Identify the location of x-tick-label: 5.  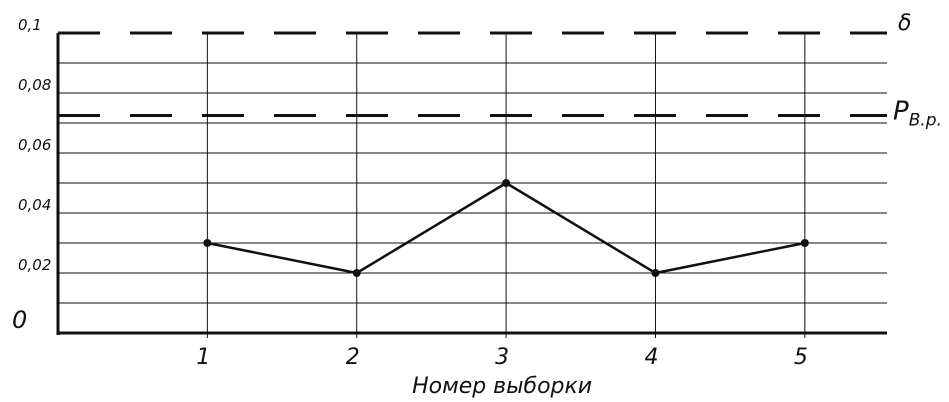
(801, 357).